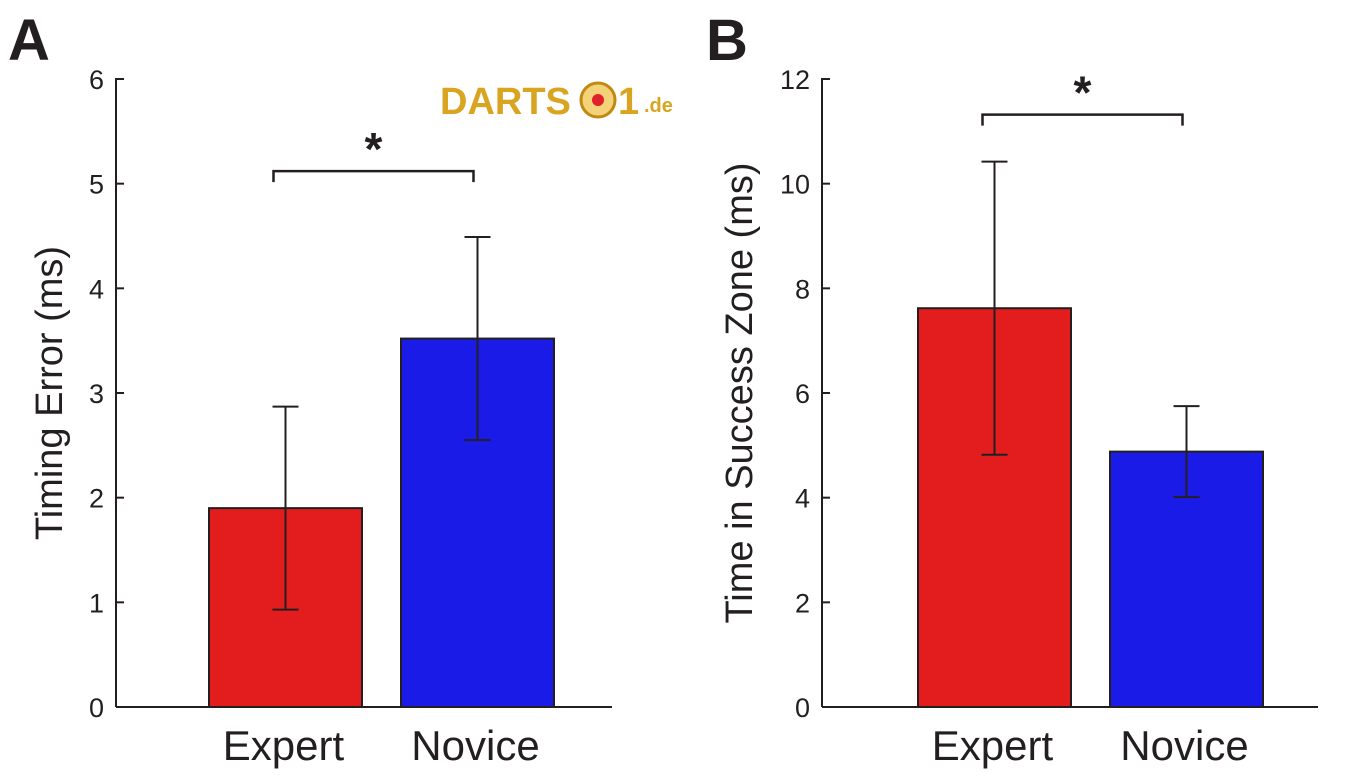  Describe the element at coordinates (740, 392) in the screenshot. I see `panel-b-y-axis-title: Time in Success Zone (ms)` at that location.